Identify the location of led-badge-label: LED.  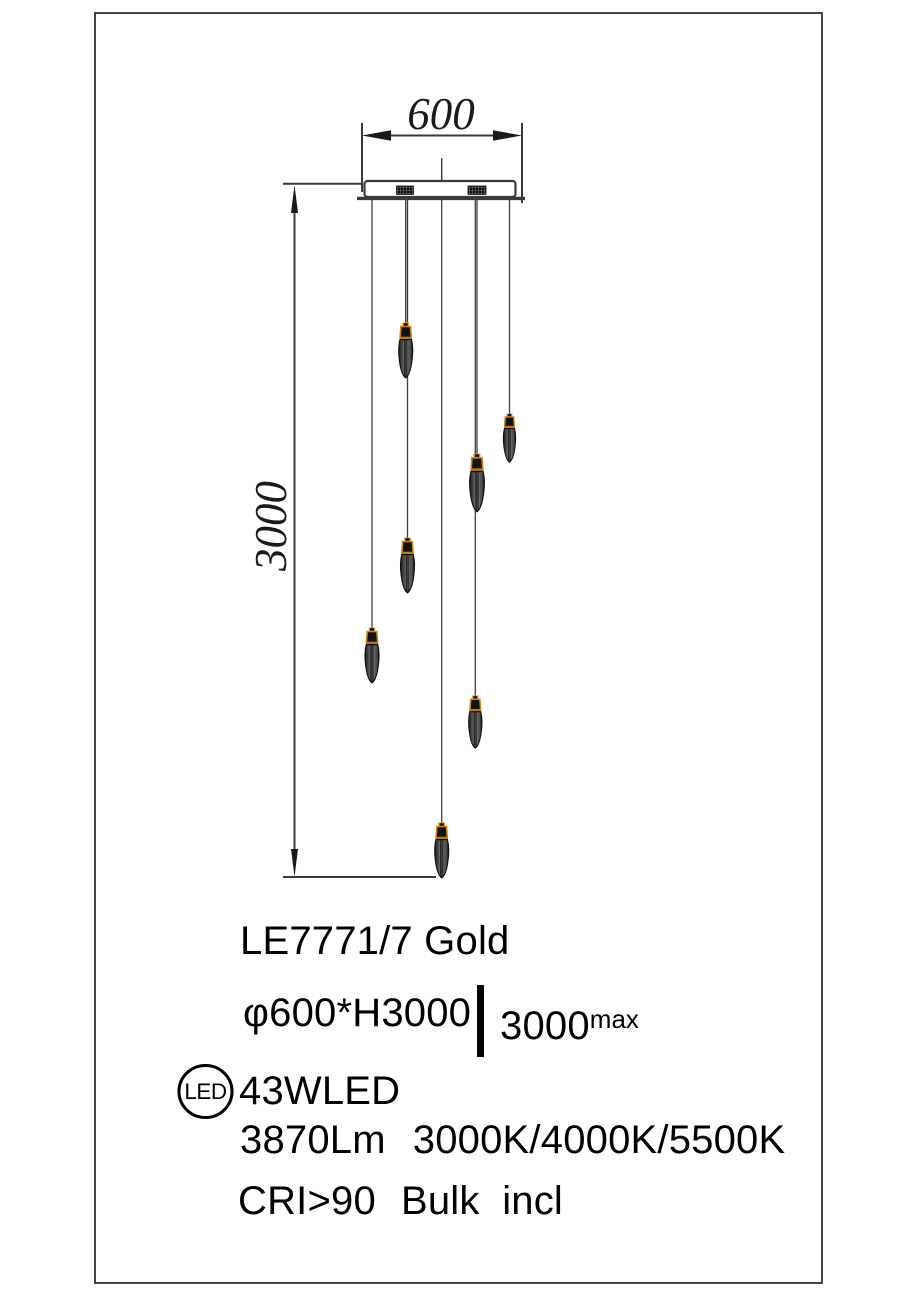
(205, 1091).